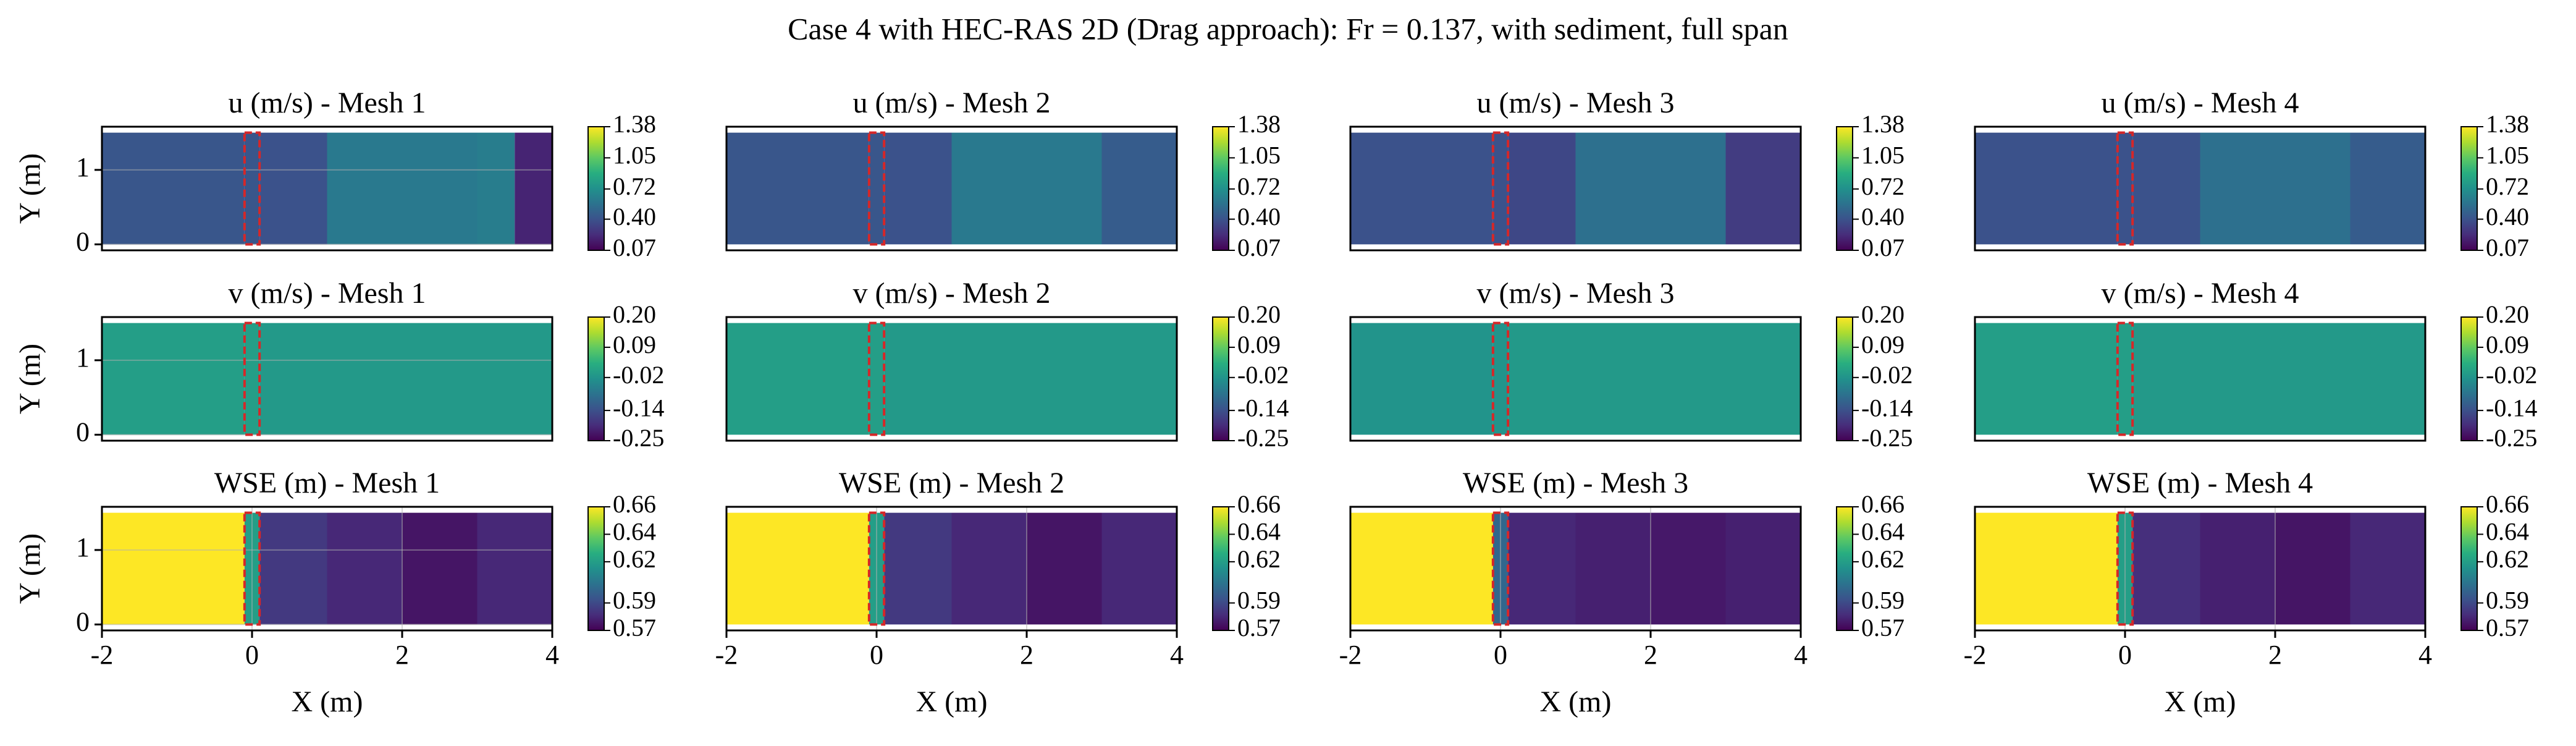  What do you see at coordinates (2507, 504) in the screenshot?
I see `colorbar-tick-label: 0.66` at bounding box center [2507, 504].